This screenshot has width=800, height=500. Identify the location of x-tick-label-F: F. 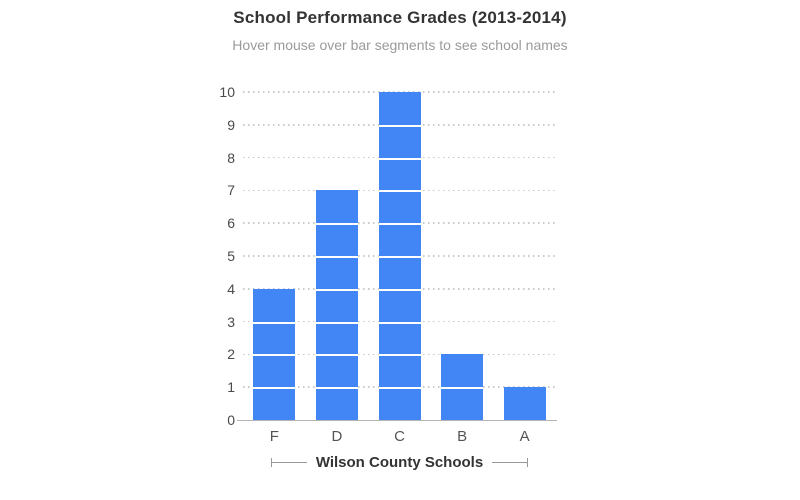
(274, 436).